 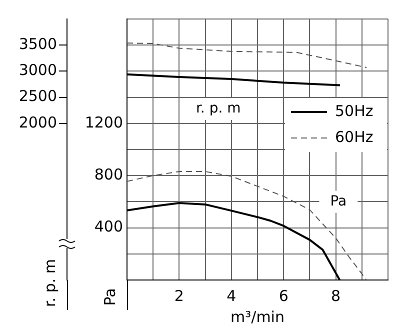 What do you see at coordinates (218, 108) in the screenshot?
I see `annotation: r. p. m` at bounding box center [218, 108].